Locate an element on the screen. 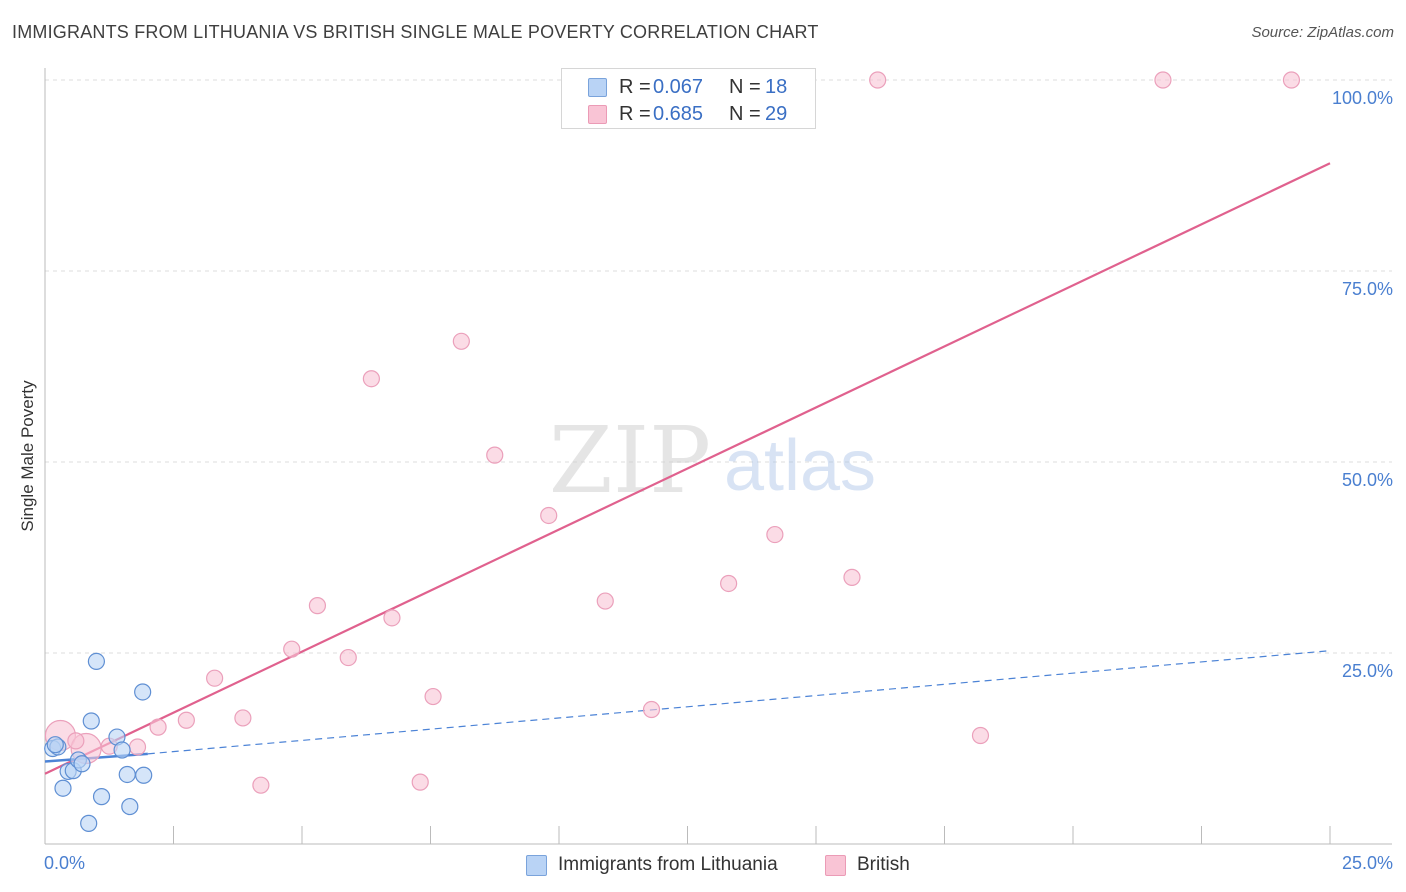 This screenshot has height=892, width=1406. series-legend: Immigrants from Lithuania British is located at coordinates (703, 865).